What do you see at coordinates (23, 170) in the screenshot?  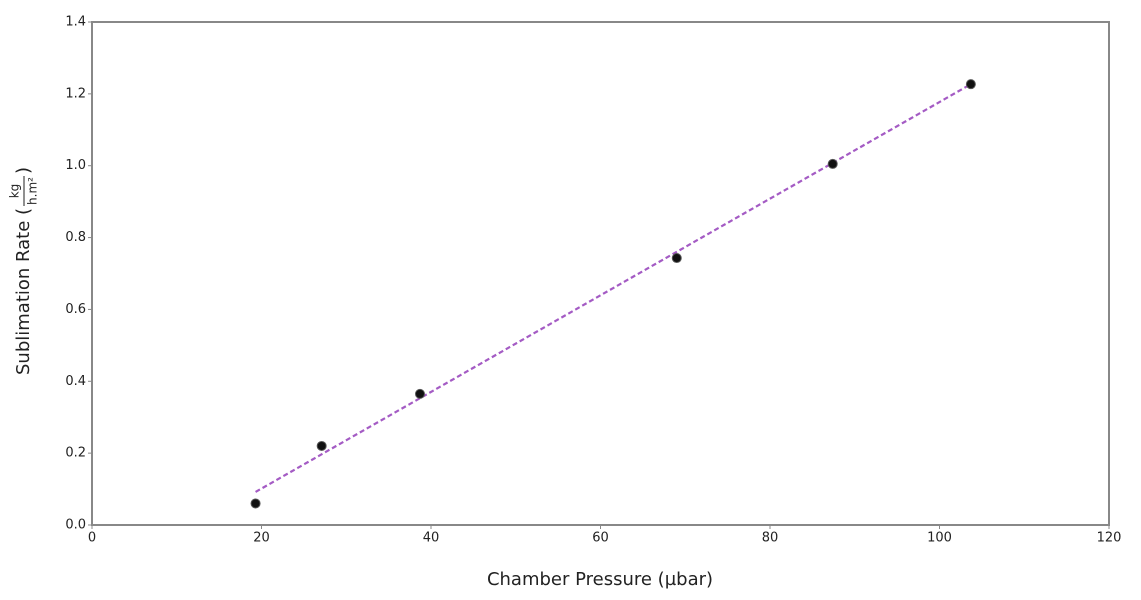 I see `y-axis-label-close: )` at bounding box center [23, 170].